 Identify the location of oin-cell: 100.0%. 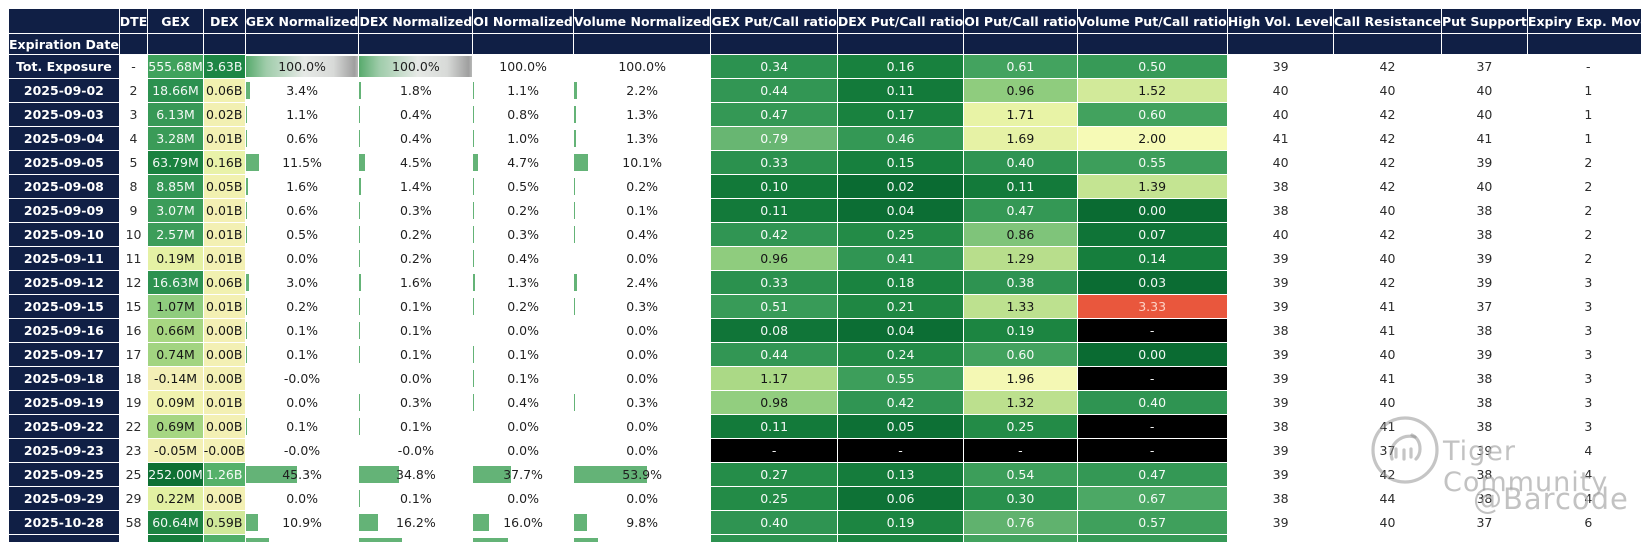
(523, 66).